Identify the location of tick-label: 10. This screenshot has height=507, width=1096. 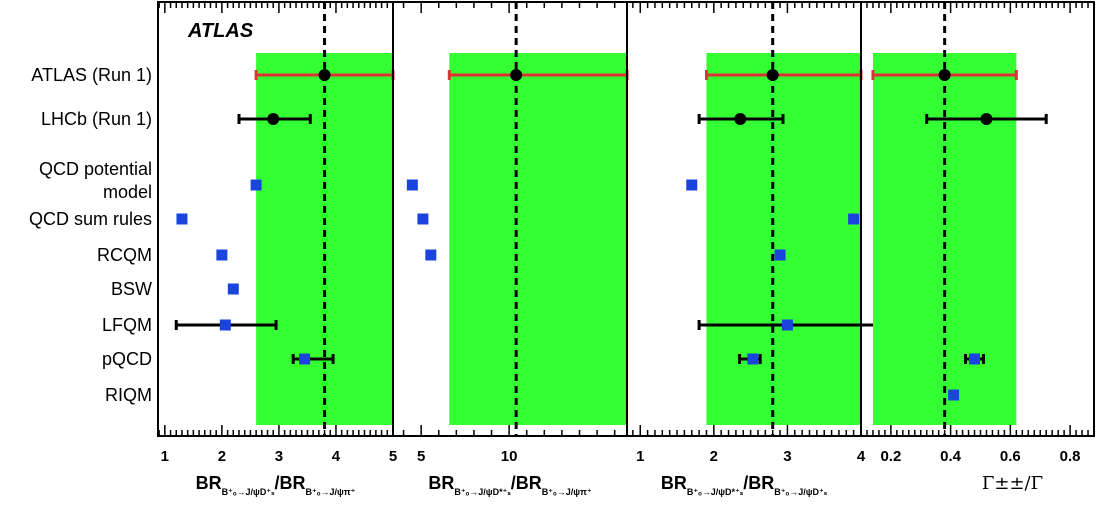
(509, 456).